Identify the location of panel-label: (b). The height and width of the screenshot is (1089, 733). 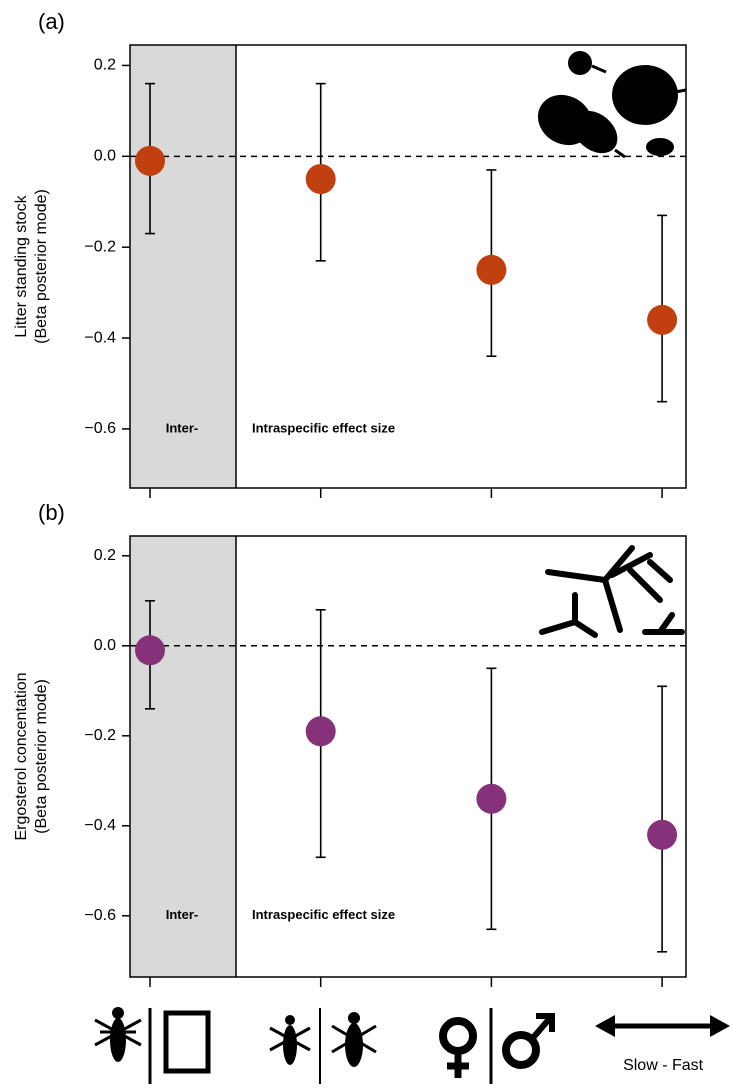
(51, 512).